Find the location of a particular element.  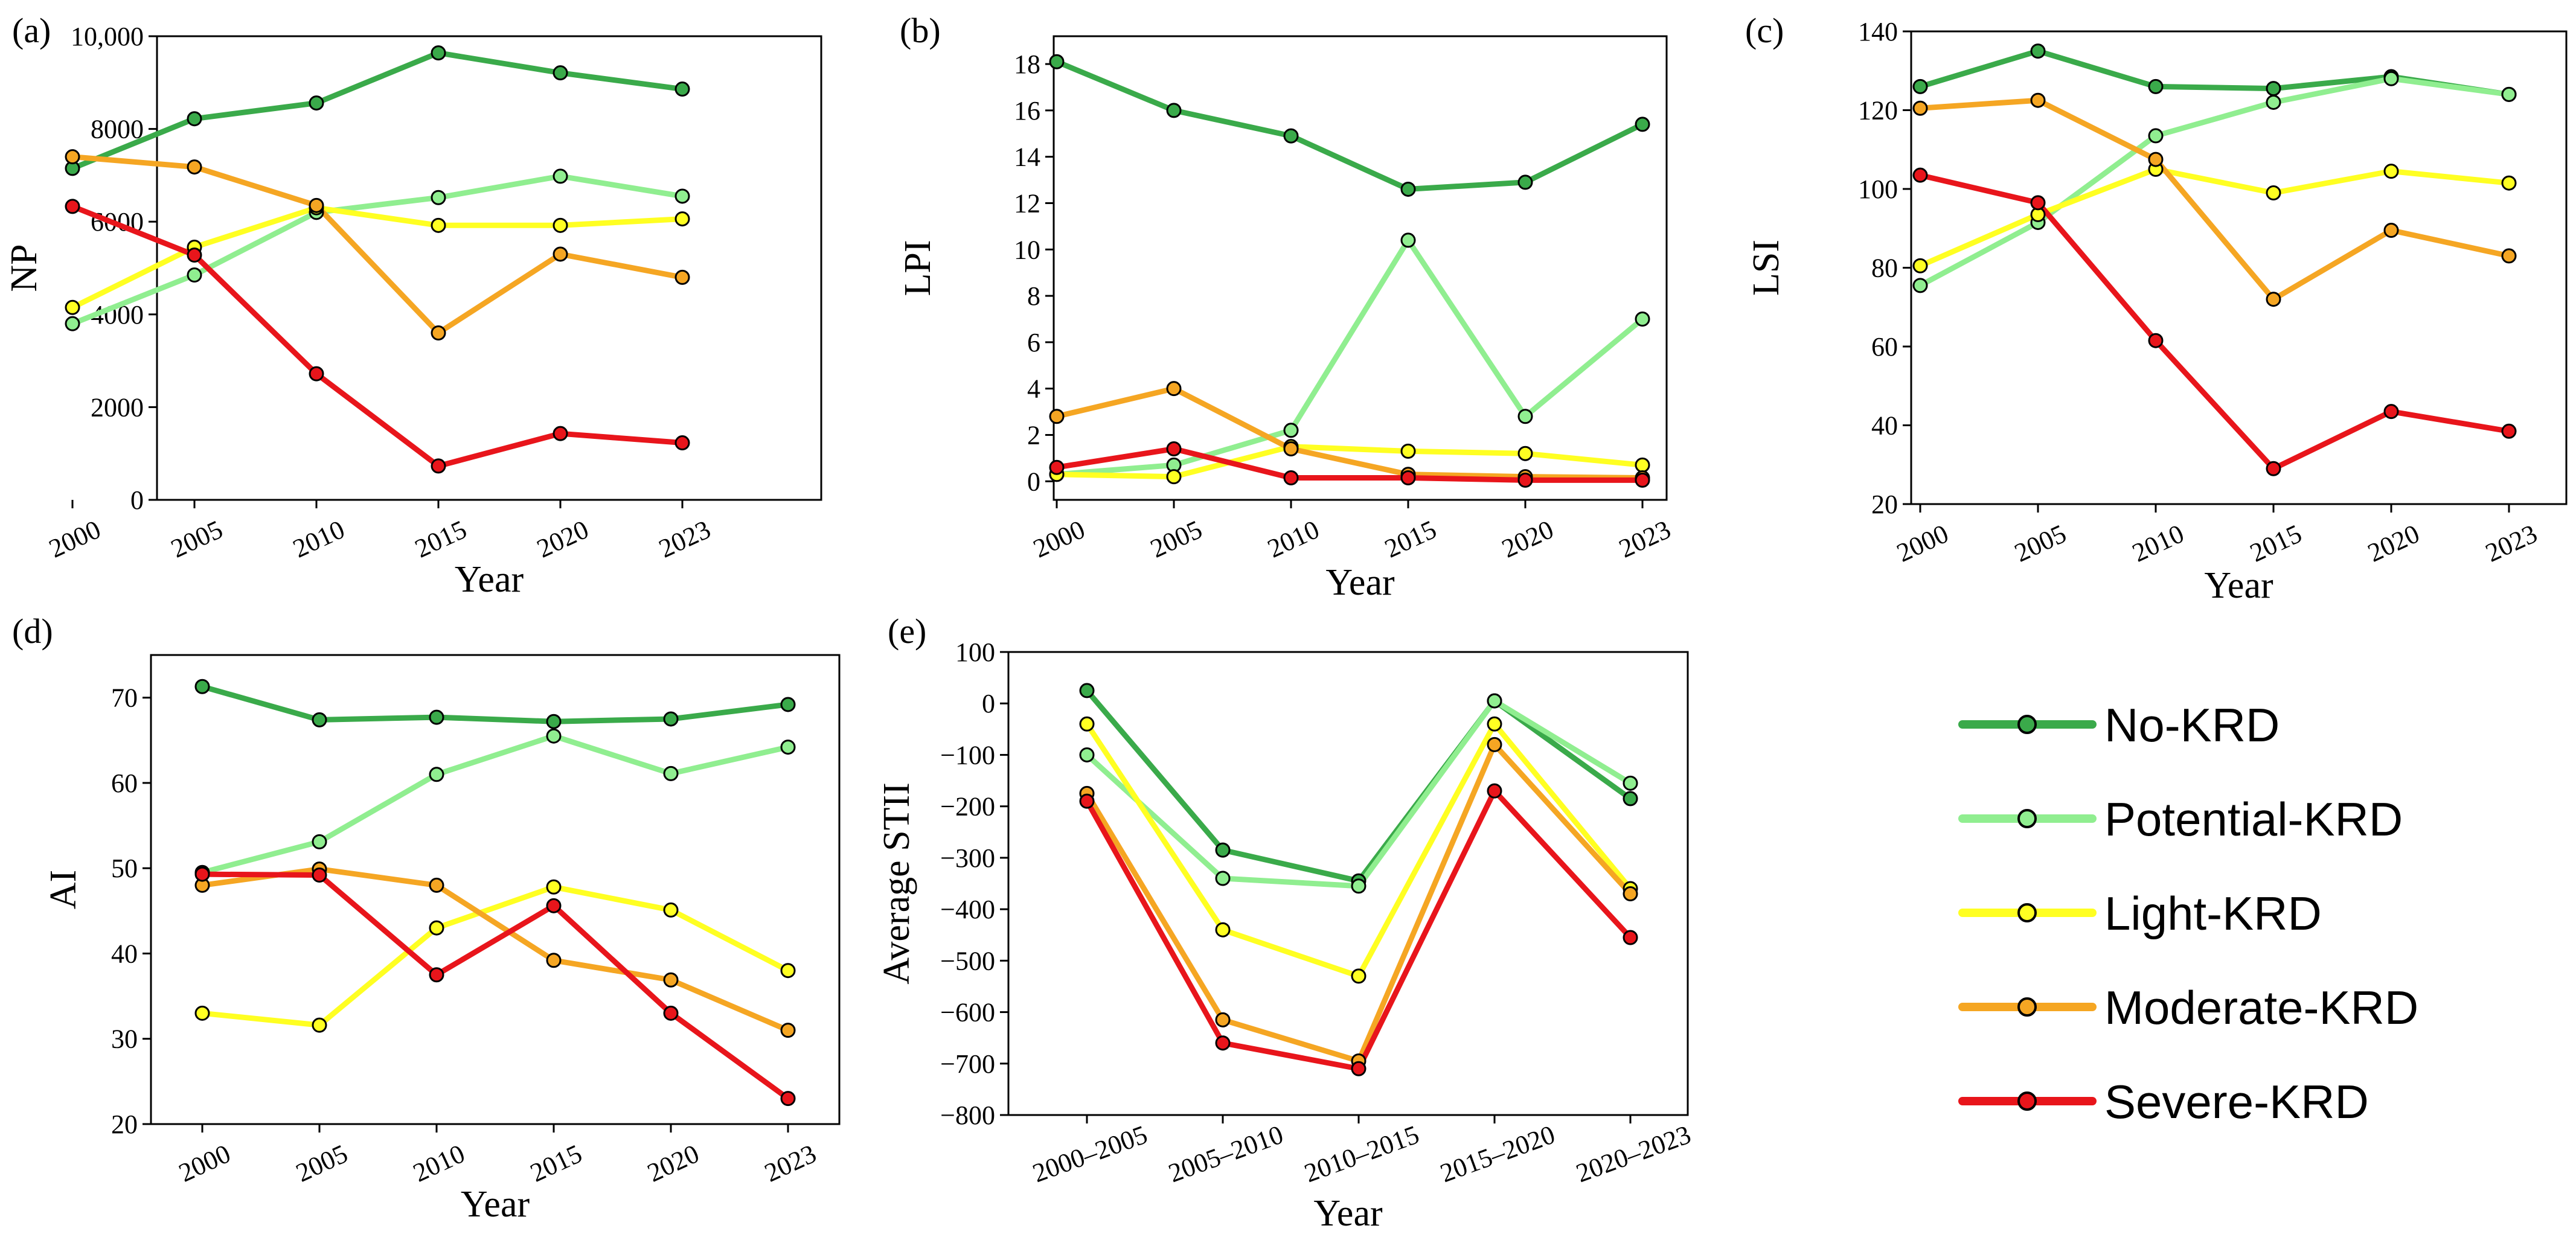

legend-label-no: No-KRD is located at coordinates (2192, 725).